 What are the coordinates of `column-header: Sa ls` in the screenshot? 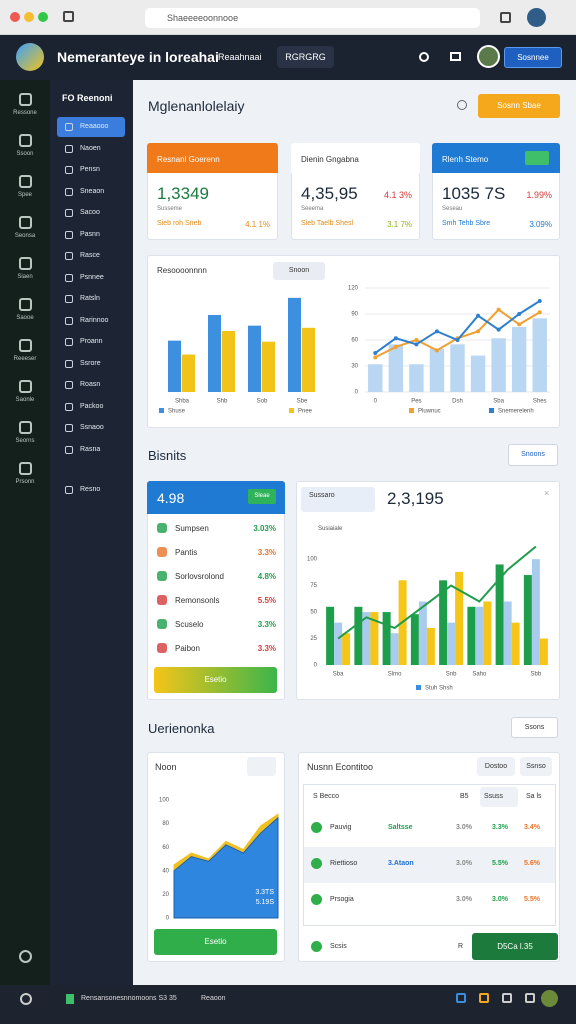 It's located at (534, 796).